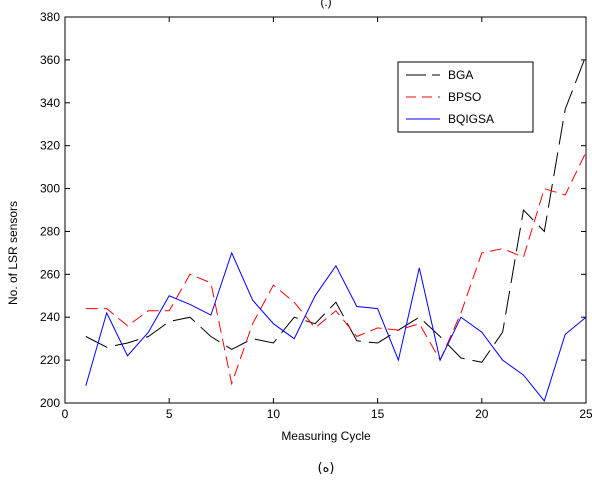  What do you see at coordinates (50, 274) in the screenshot?
I see `y-tick-label: 260` at bounding box center [50, 274].